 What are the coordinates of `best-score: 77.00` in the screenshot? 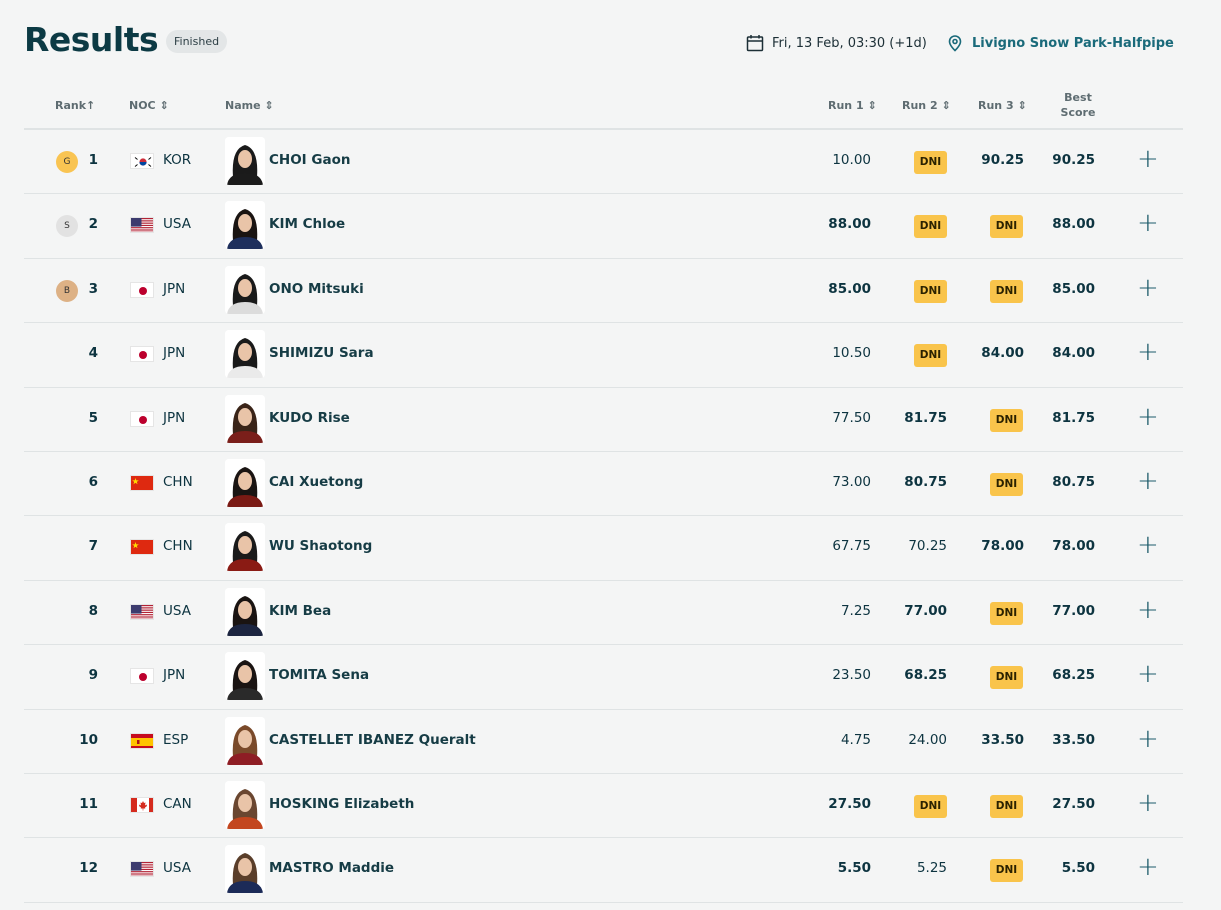 It's located at (1073, 610).